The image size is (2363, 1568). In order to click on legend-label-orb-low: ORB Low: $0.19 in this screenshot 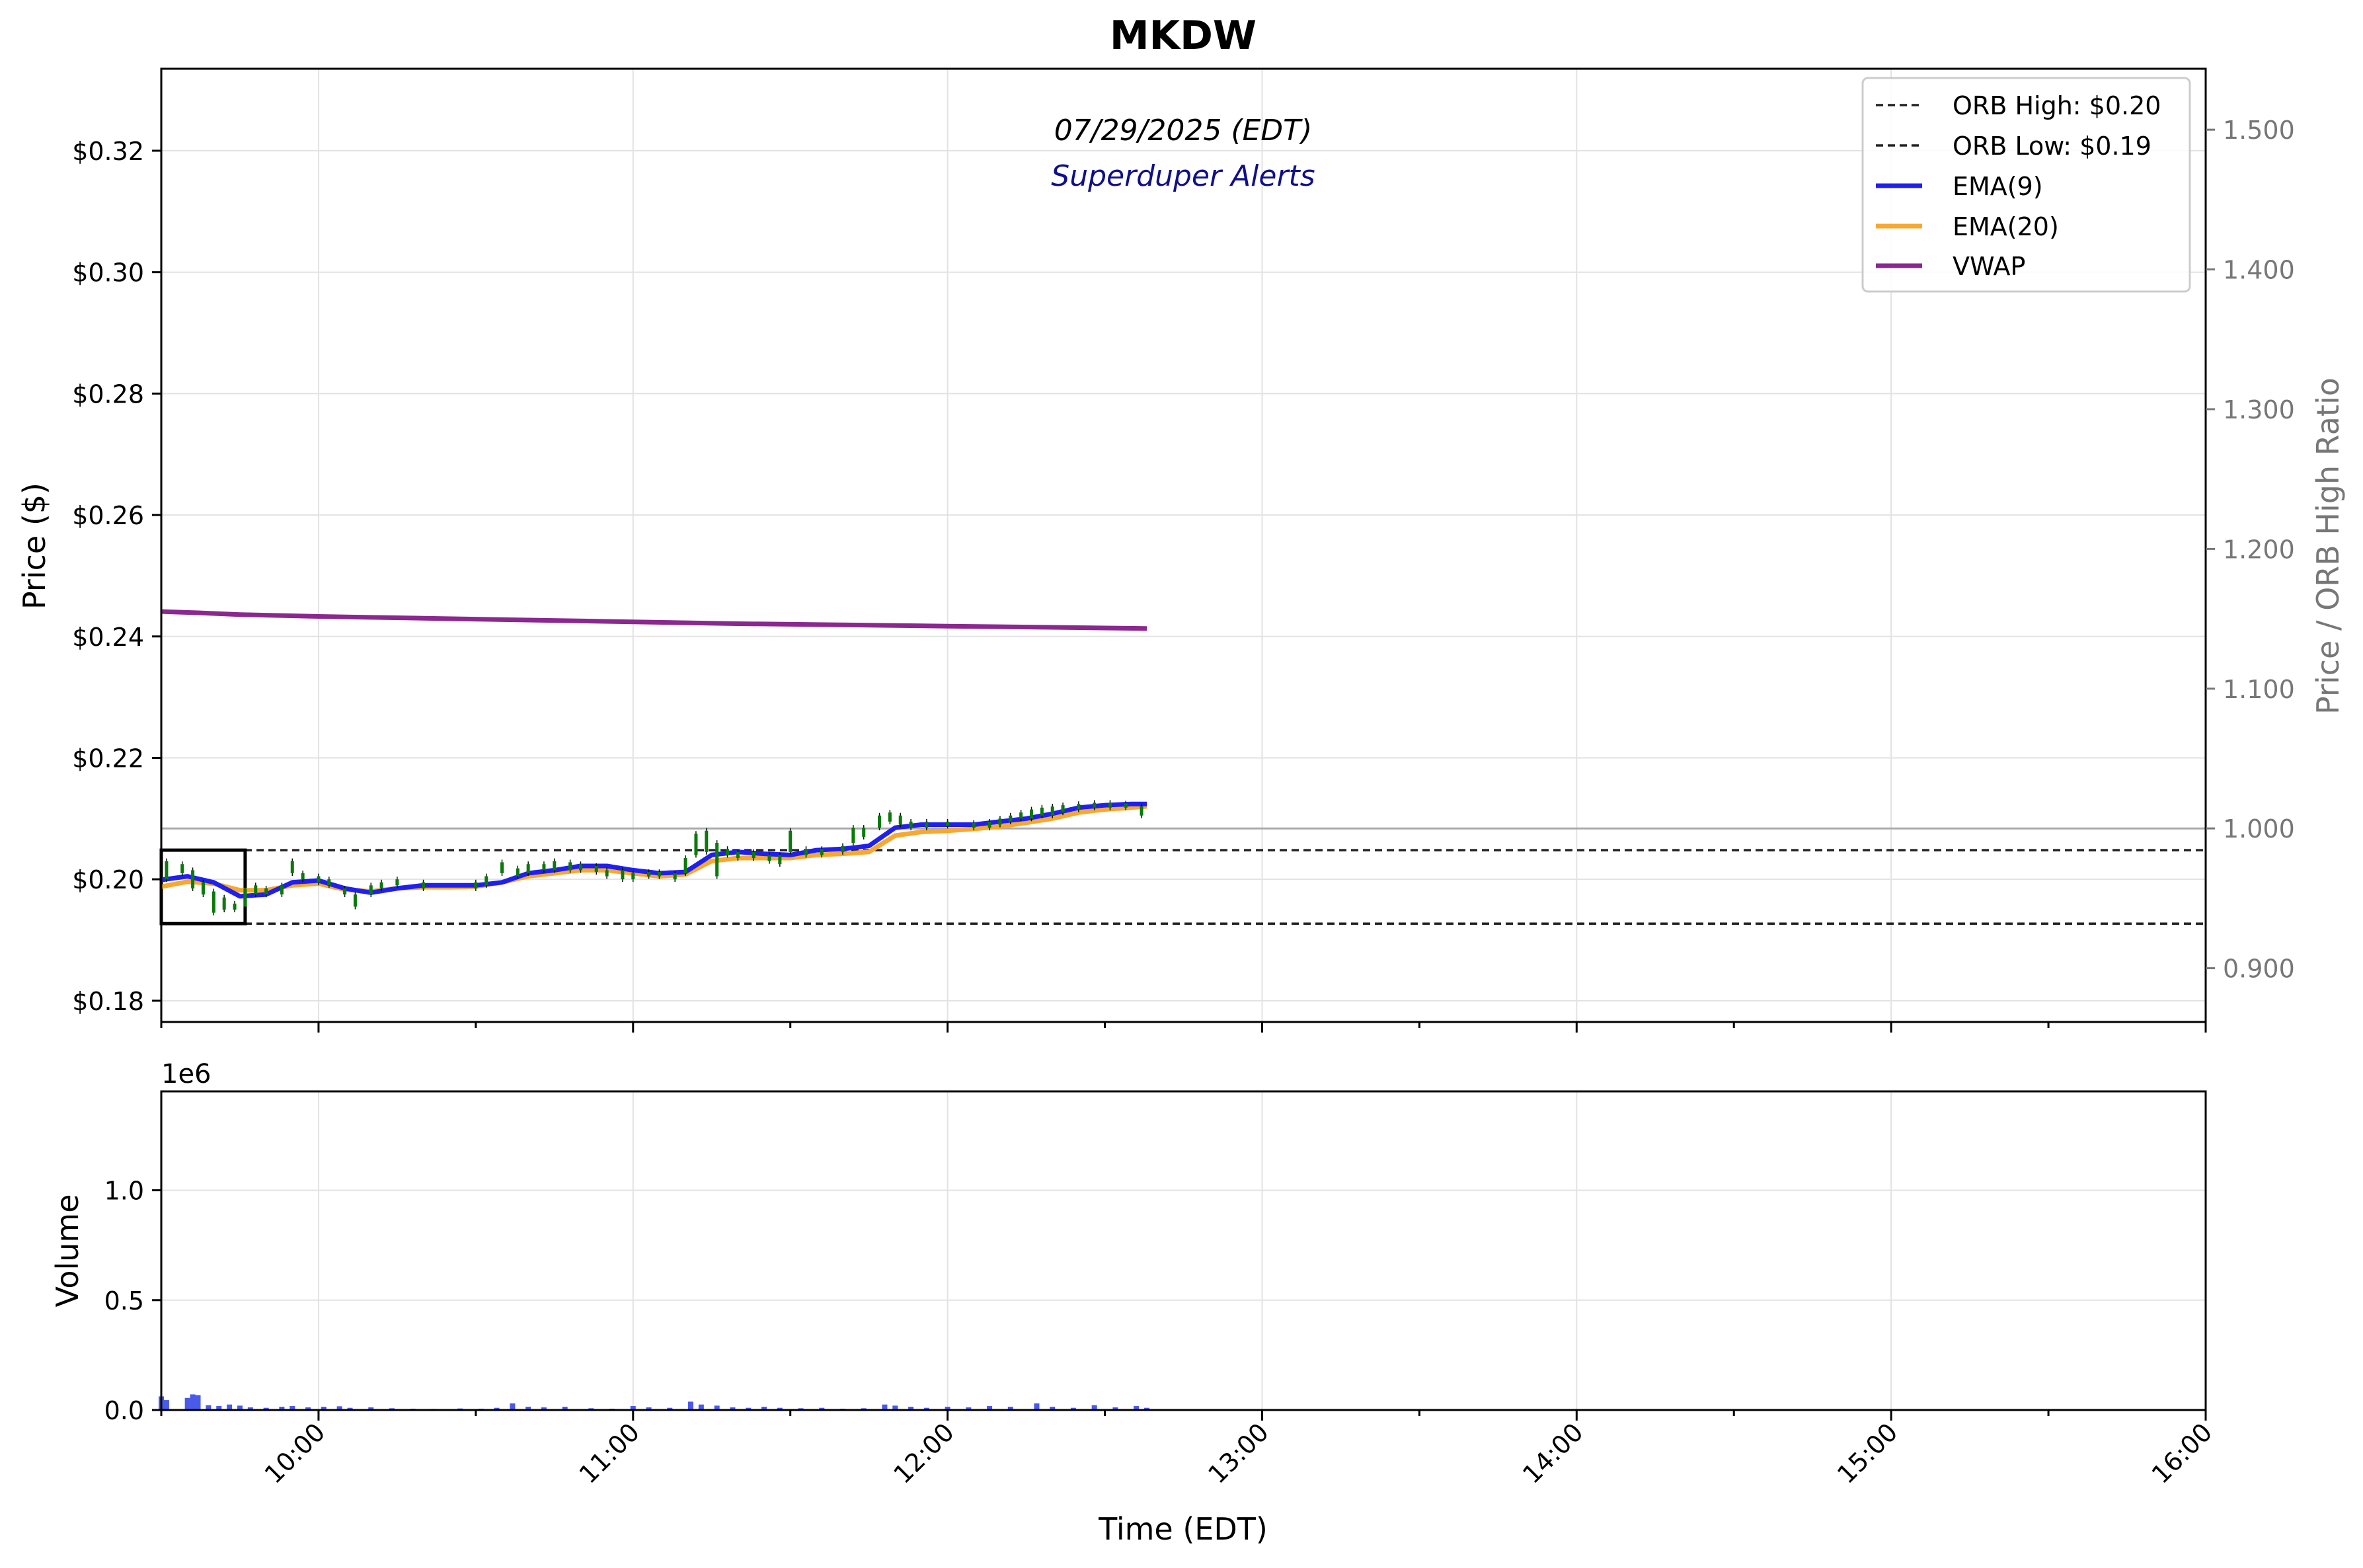, I will do `click(2052, 146)`.